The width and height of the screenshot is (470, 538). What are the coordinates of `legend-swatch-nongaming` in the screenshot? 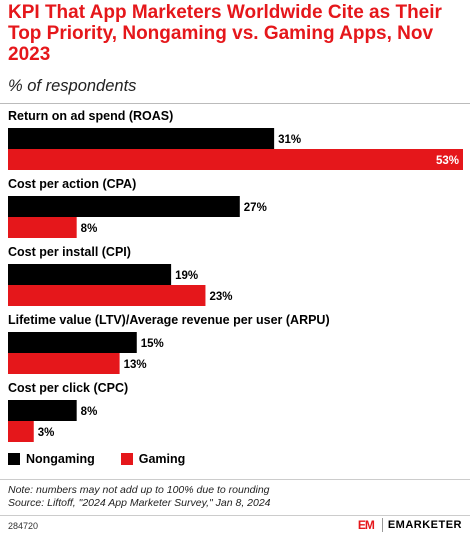 It's located at (14, 459).